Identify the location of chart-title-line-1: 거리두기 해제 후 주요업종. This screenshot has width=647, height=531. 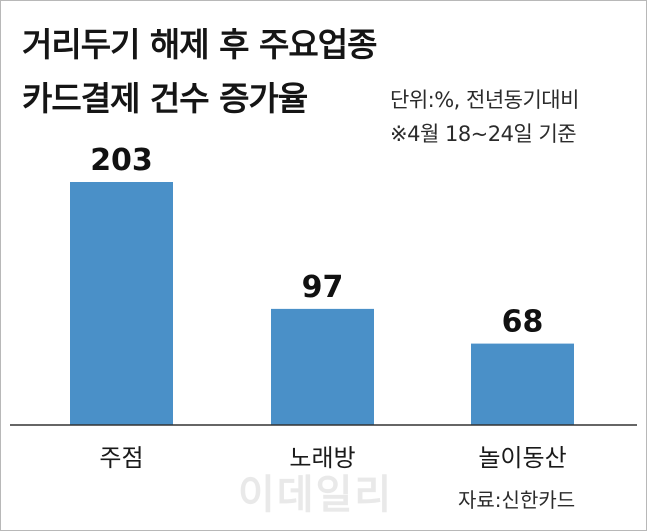
(199, 44).